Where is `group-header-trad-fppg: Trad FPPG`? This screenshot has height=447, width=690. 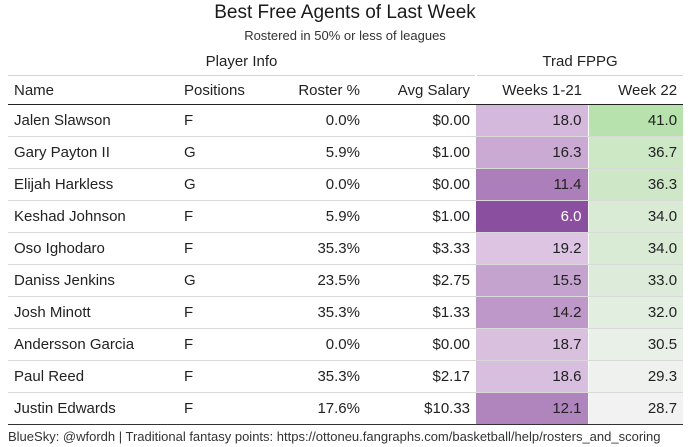 group-header-trad-fppg: Trad FPPG is located at coordinates (579, 61).